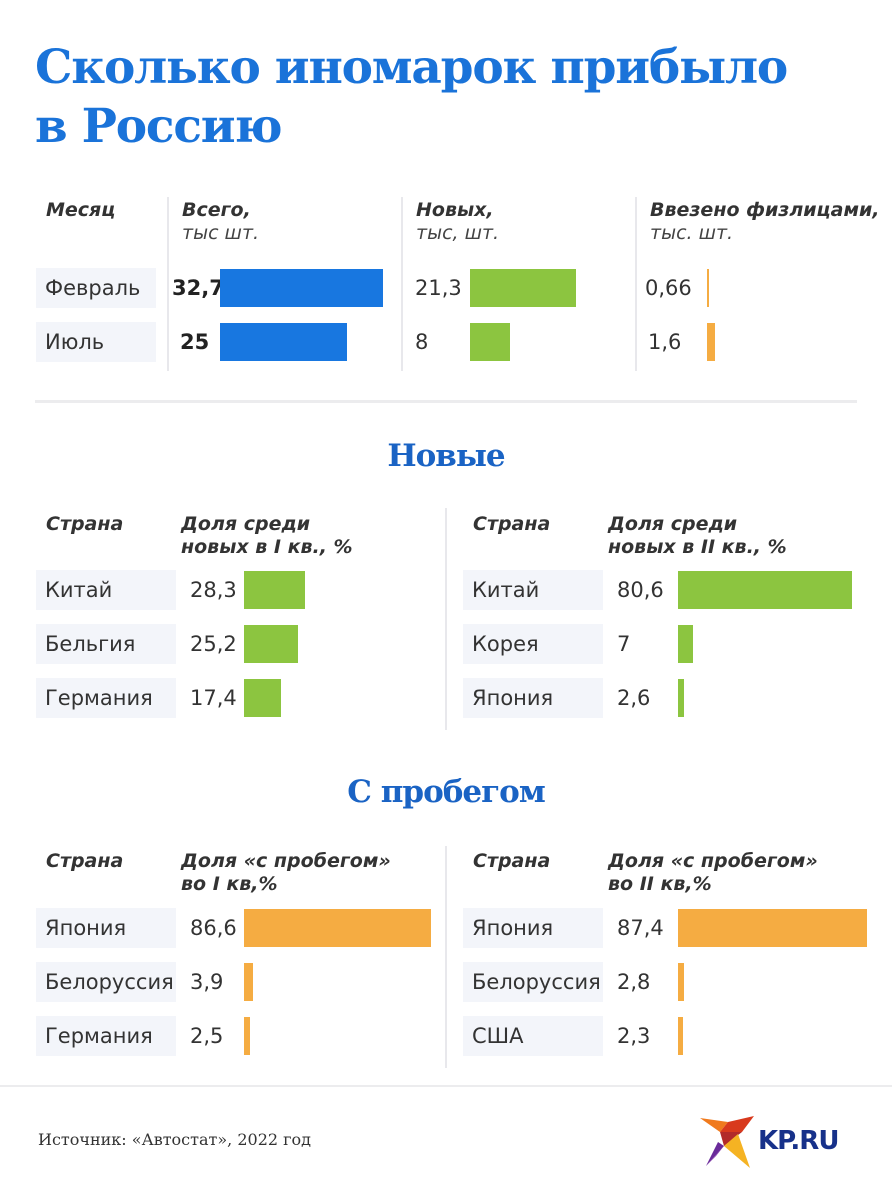 The height and width of the screenshot is (1200, 892). Describe the element at coordinates (207, 1036) in the screenshot. I see `share-value: 2,5` at that location.